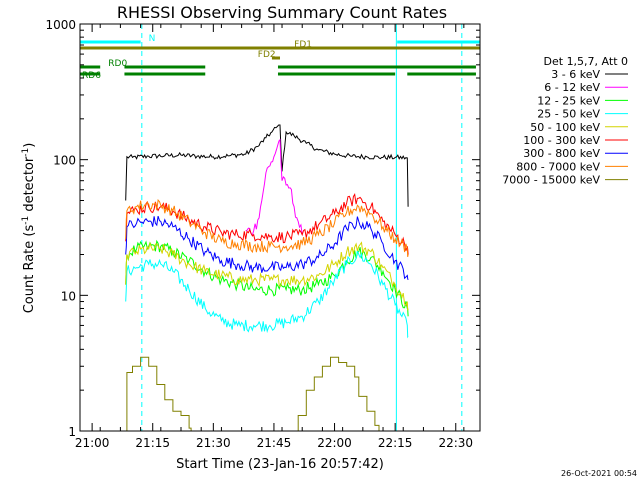 This screenshot has width=640, height=480. Describe the element at coordinates (558, 166) in the screenshot. I see `legend-label-800-7000-kev: 800 - 7000 keV` at that location.